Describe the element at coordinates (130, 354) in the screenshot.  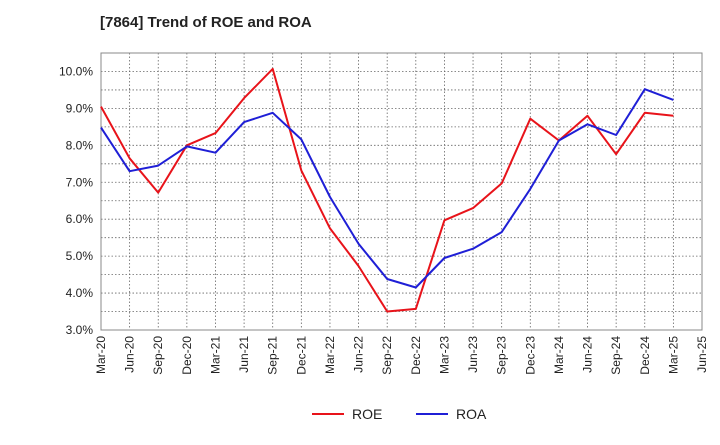
I see `x-tick-label: Jun-20` at that location.